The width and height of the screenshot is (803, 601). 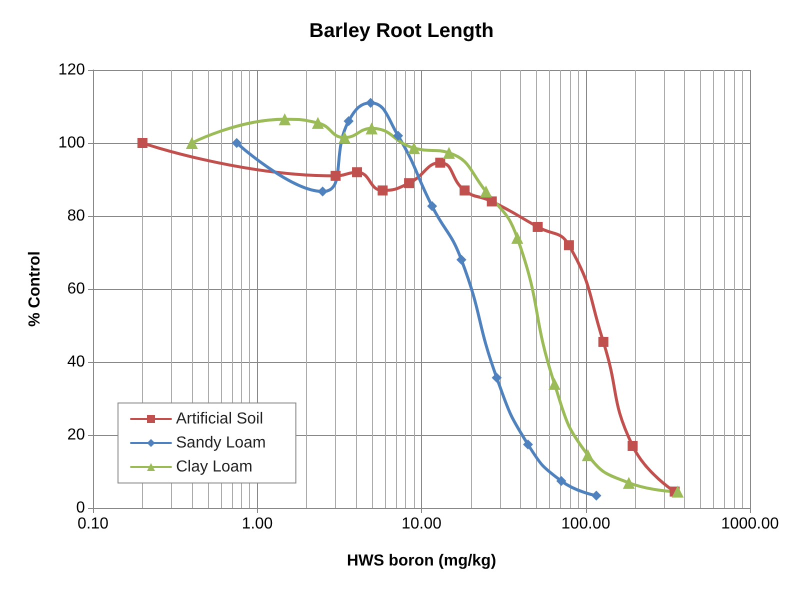 What do you see at coordinates (220, 419) in the screenshot?
I see `legend-label: Artificial Soil` at bounding box center [220, 419].